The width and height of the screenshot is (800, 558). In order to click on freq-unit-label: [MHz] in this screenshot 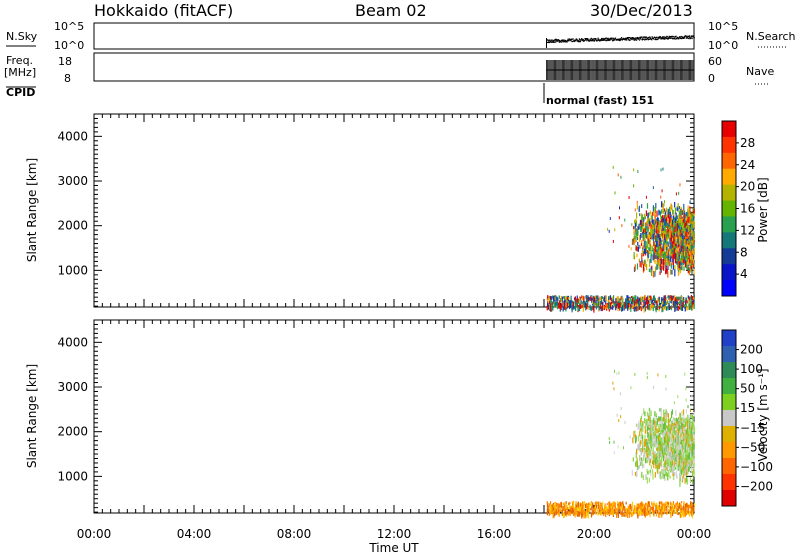, I will do `click(20, 72)`.